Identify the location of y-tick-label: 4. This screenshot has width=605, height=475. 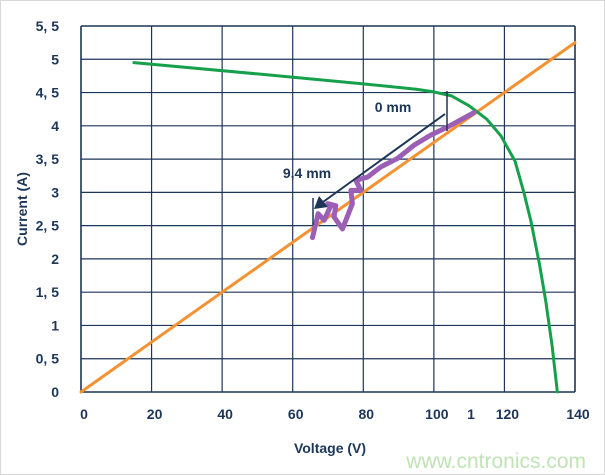
(55, 126).